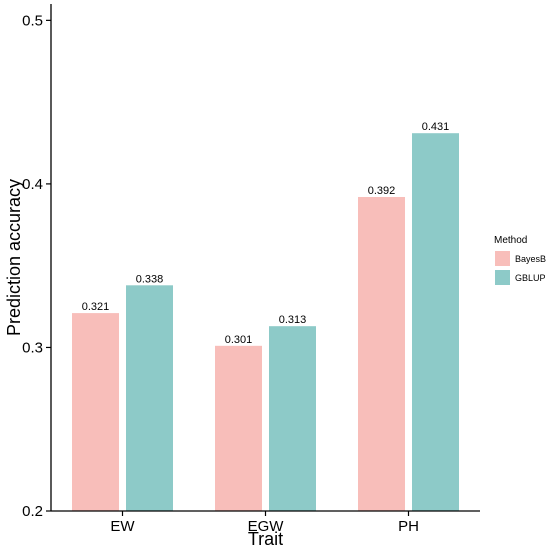  What do you see at coordinates (122, 526) in the screenshot?
I see `x-tick-label: EW` at bounding box center [122, 526].